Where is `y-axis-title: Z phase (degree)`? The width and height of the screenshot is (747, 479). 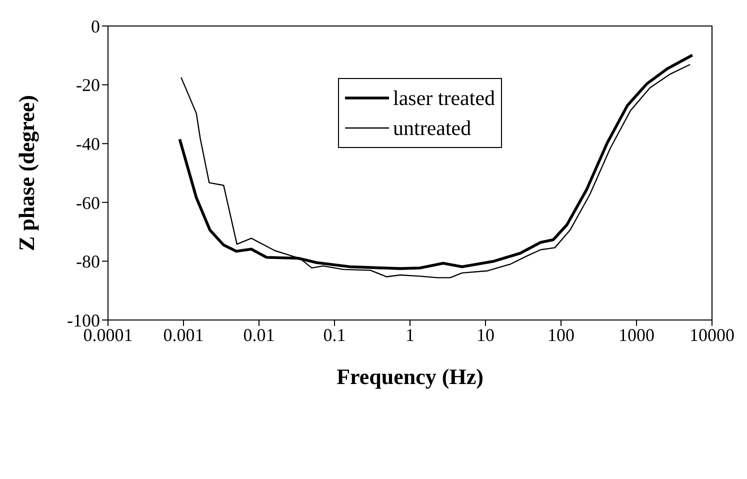
y-axis-title: Z phase (degree) is located at coordinates (26, 173).